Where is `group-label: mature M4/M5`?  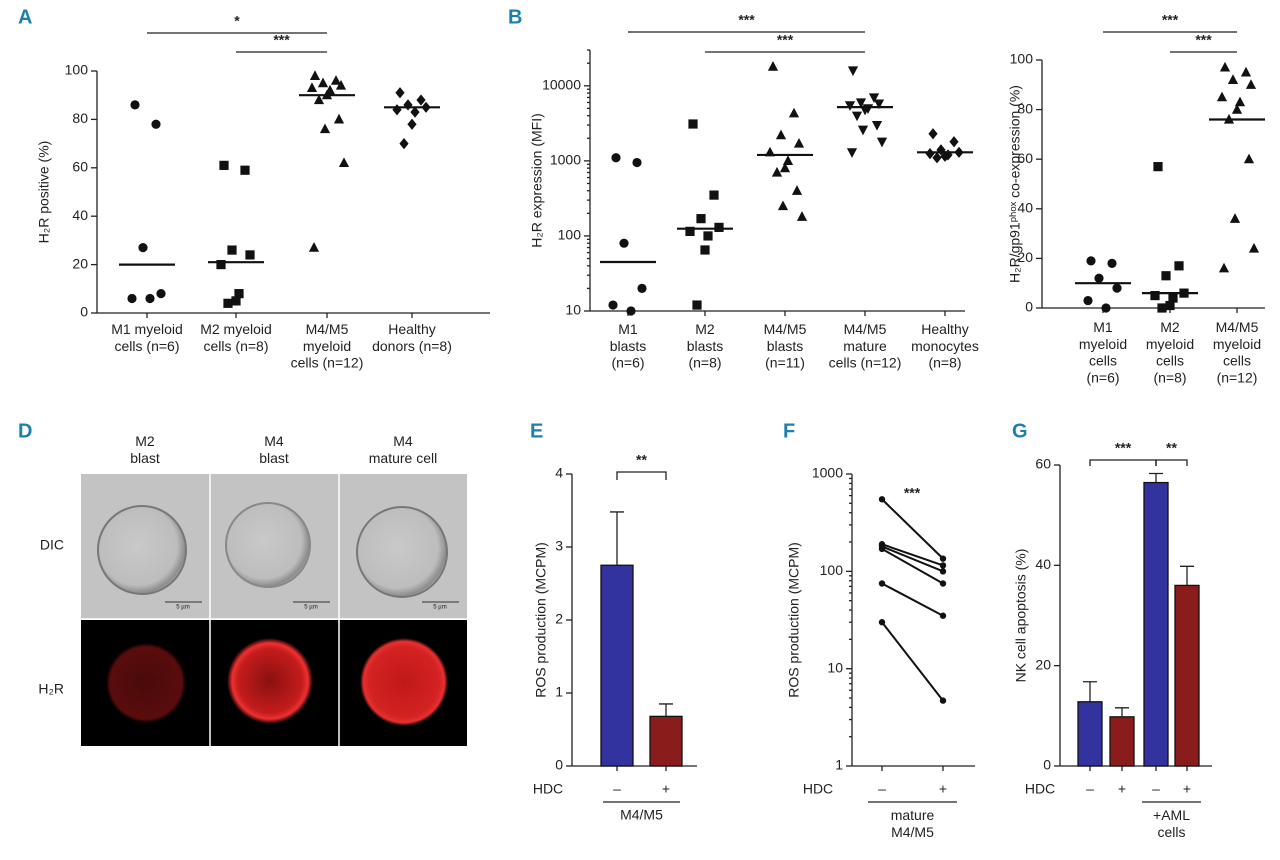 group-label: mature M4/M5 is located at coordinates (913, 823).